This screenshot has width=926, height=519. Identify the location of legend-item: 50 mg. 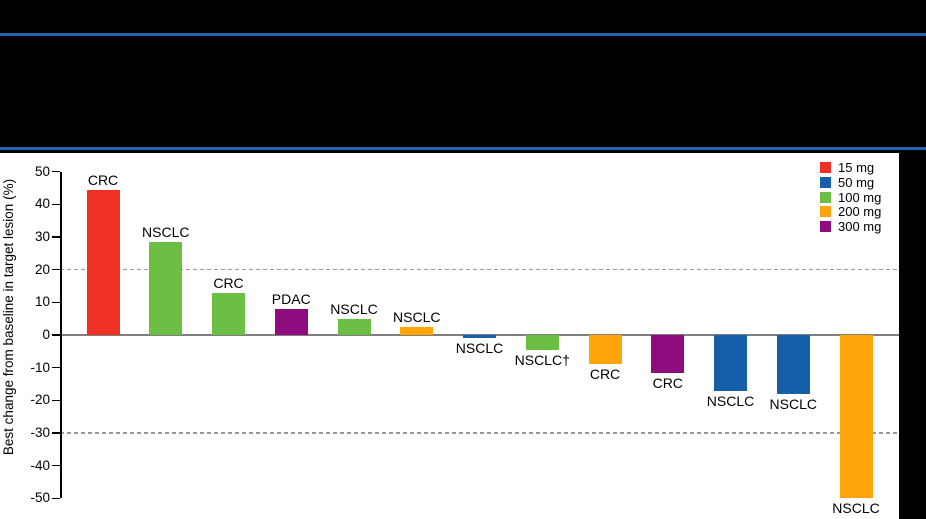
(855, 182).